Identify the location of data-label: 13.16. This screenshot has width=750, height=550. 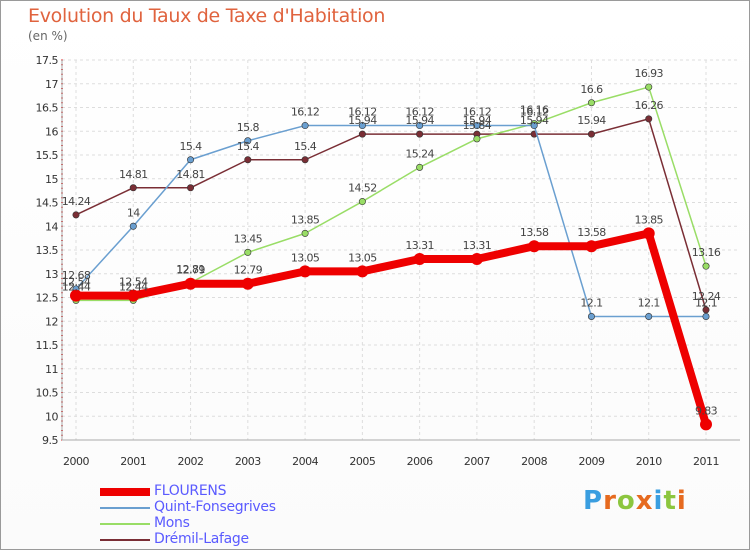
(706, 252).